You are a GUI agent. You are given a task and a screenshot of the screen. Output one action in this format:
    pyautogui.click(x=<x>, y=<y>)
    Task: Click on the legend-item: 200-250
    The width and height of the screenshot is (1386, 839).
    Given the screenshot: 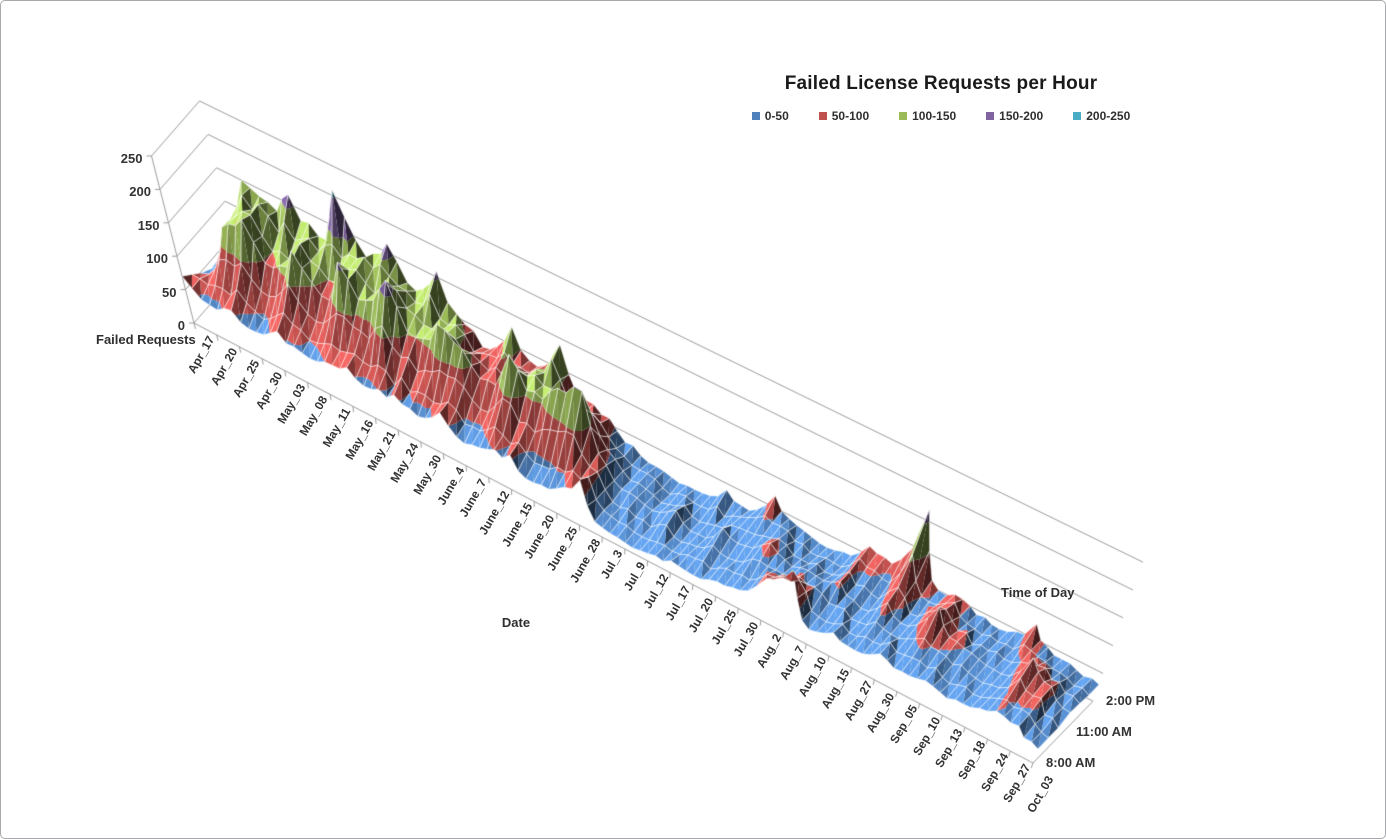 What is the action you would take?
    pyautogui.click(x=1101, y=116)
    